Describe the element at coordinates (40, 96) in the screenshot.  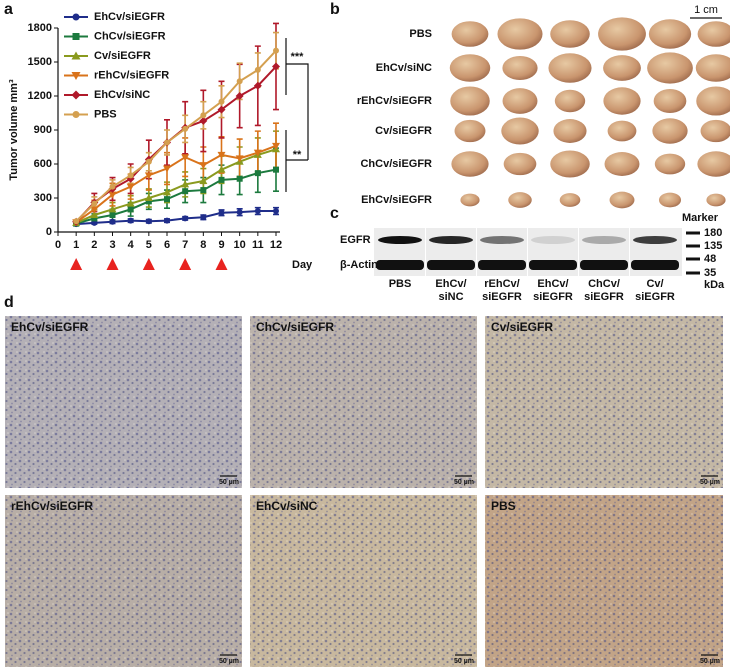
I see `y-tick-label: 1200` at that location.